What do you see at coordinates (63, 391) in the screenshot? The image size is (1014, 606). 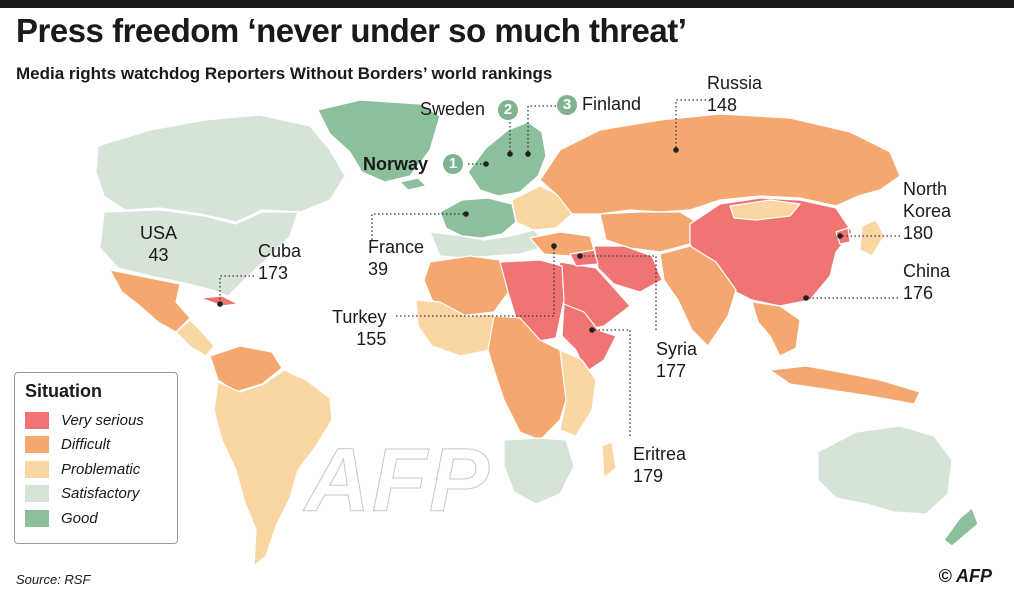 I see `legend-title: Situation` at bounding box center [63, 391].